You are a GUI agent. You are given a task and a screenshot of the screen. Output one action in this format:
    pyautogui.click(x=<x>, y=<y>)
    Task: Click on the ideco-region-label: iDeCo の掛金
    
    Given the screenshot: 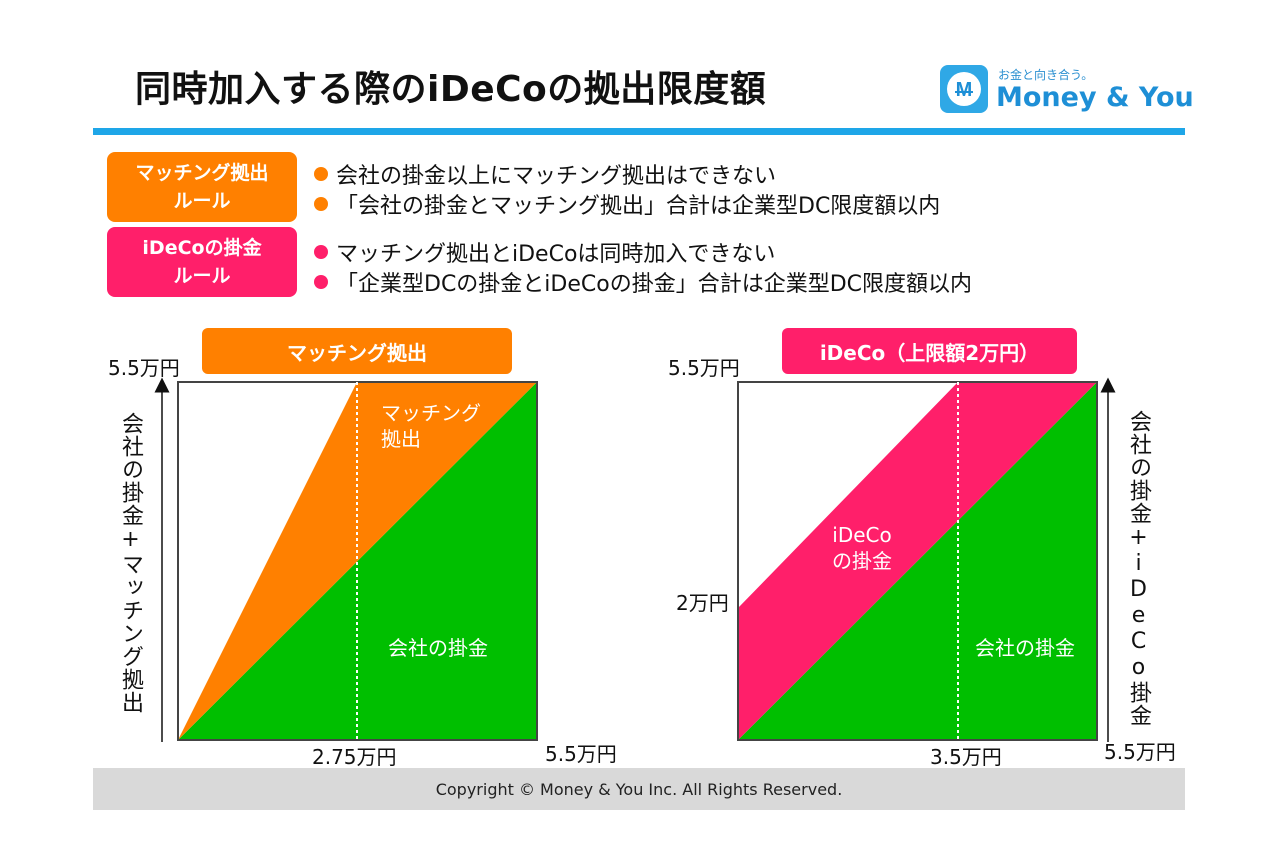 What is the action you would take?
    pyautogui.click(x=862, y=548)
    